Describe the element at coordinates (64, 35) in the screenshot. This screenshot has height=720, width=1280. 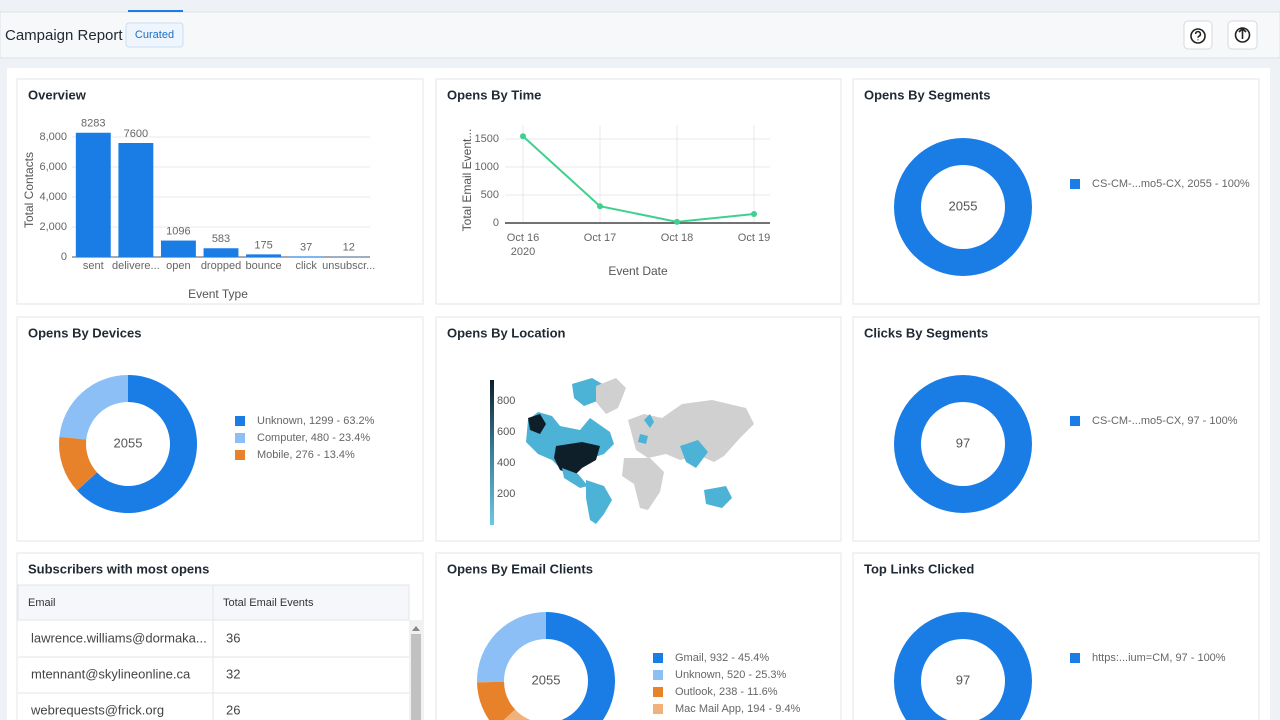
I see `page-title: Campaign Report` at that location.